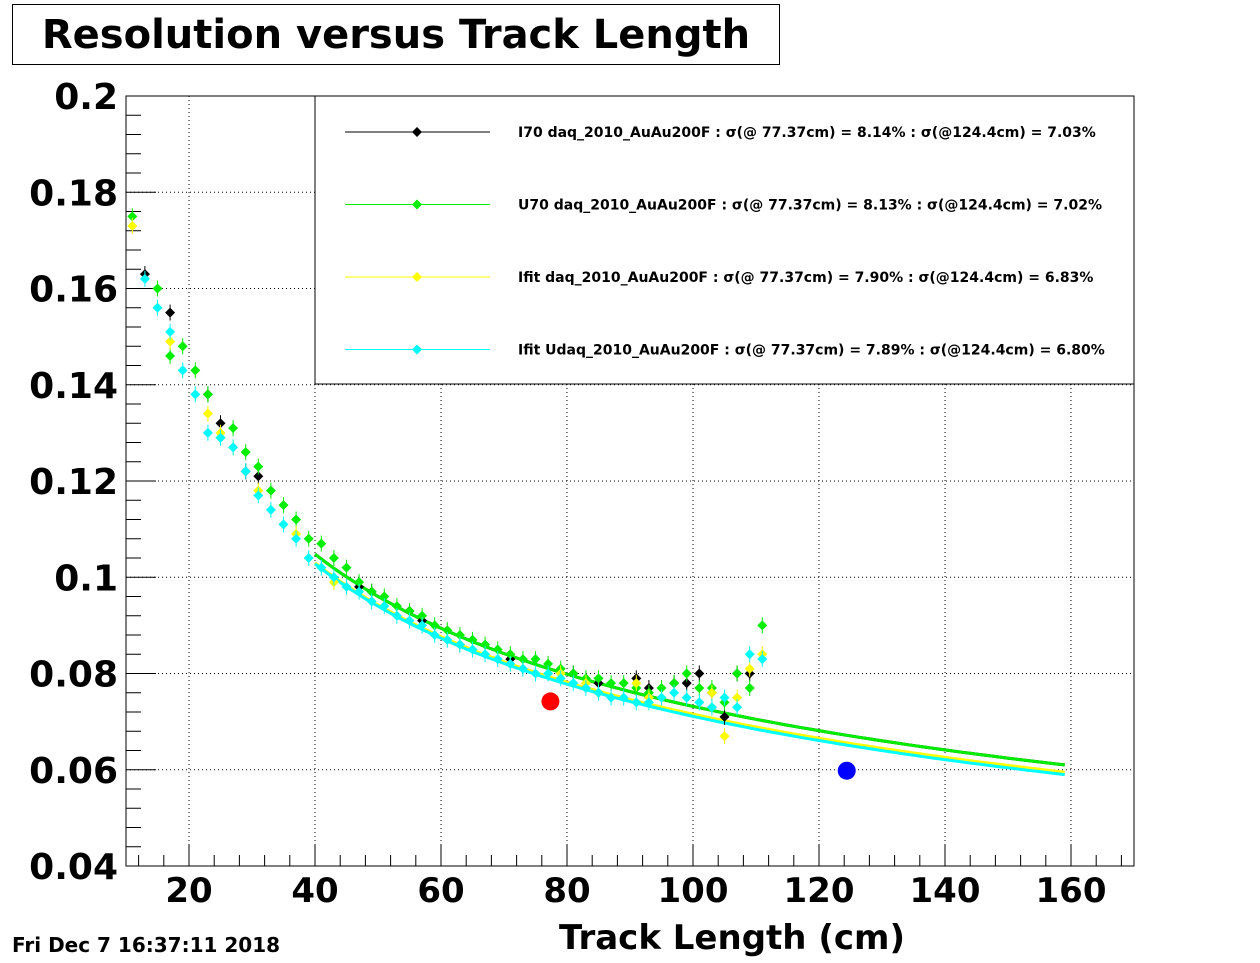 The height and width of the screenshot is (963, 1260). What do you see at coordinates (440, 891) in the screenshot?
I see `x-tick-label: 60` at bounding box center [440, 891].